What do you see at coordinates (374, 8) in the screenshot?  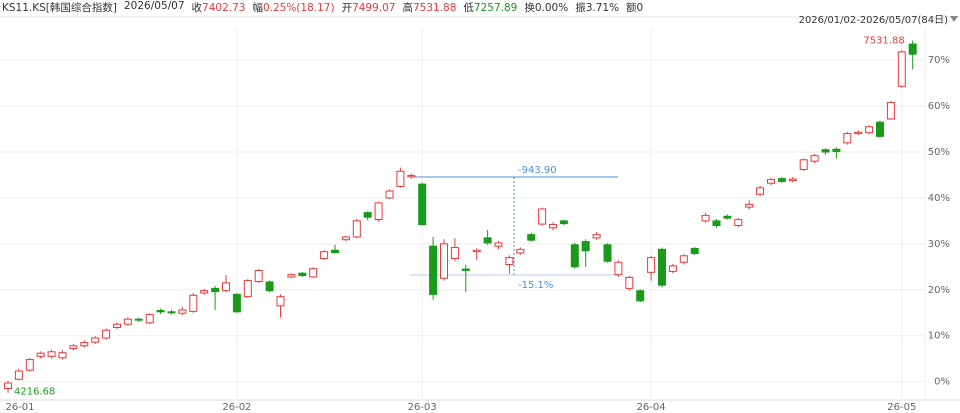 I see `header-value: 7499.07` at bounding box center [374, 8].